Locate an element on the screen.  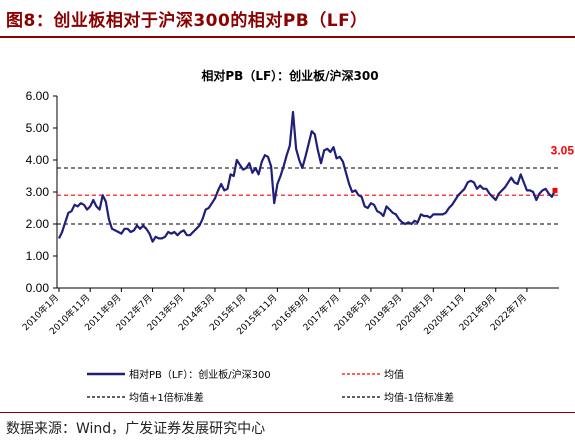
y-tick-label: 5.00 is located at coordinates (38, 128).